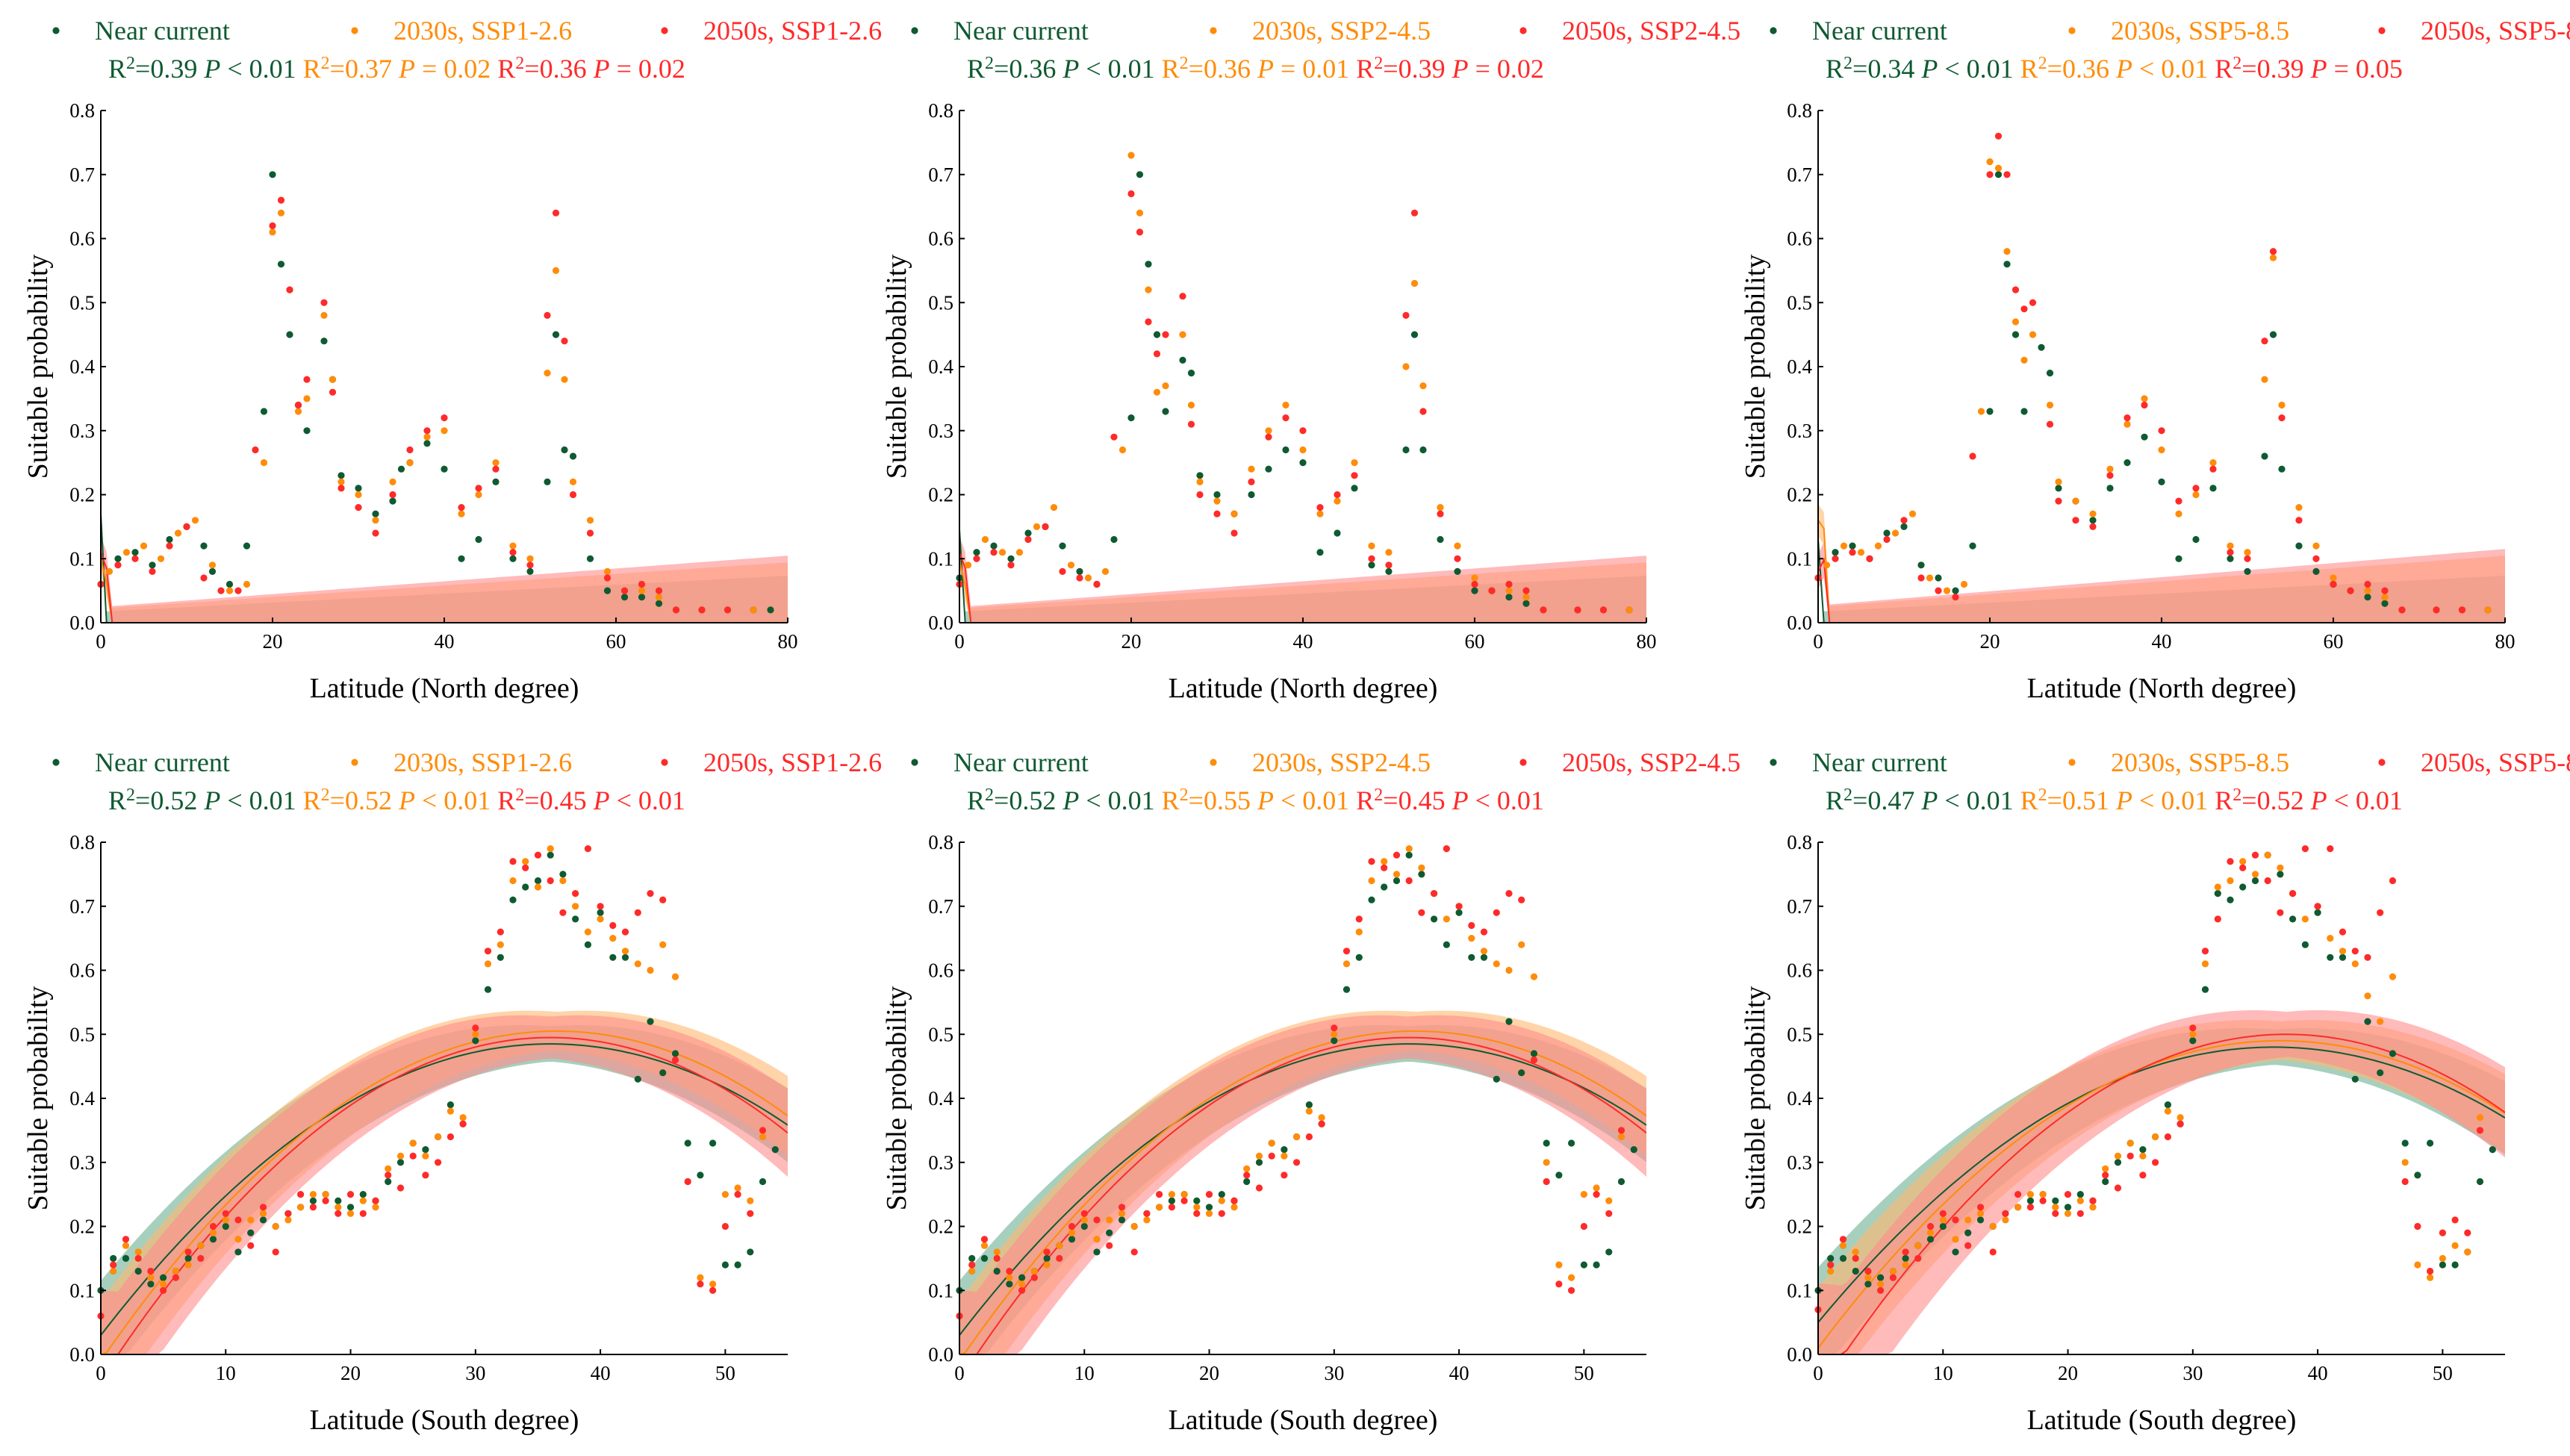 This screenshot has width=2570, height=1456. What do you see at coordinates (482, 762) in the screenshot?
I see `legend-label: 2030s, SSP1-2.6` at bounding box center [482, 762].